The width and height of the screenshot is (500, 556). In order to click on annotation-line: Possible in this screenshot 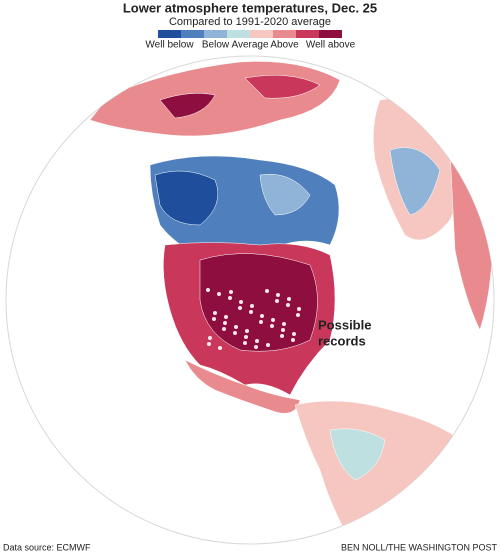, I will do `click(344, 324)`.